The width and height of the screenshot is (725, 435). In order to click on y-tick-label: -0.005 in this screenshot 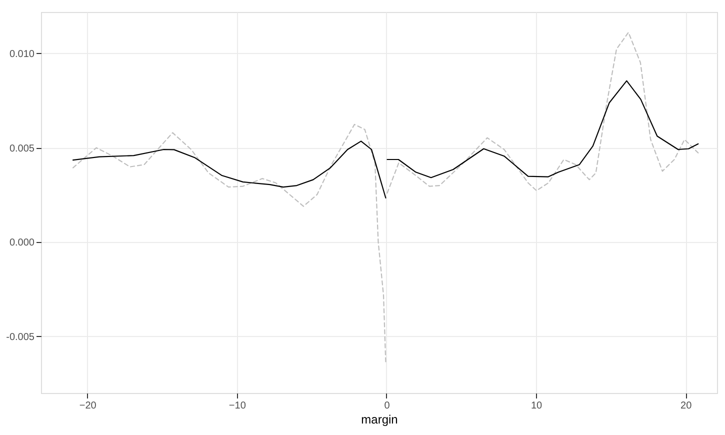, I will do `click(20, 337)`.